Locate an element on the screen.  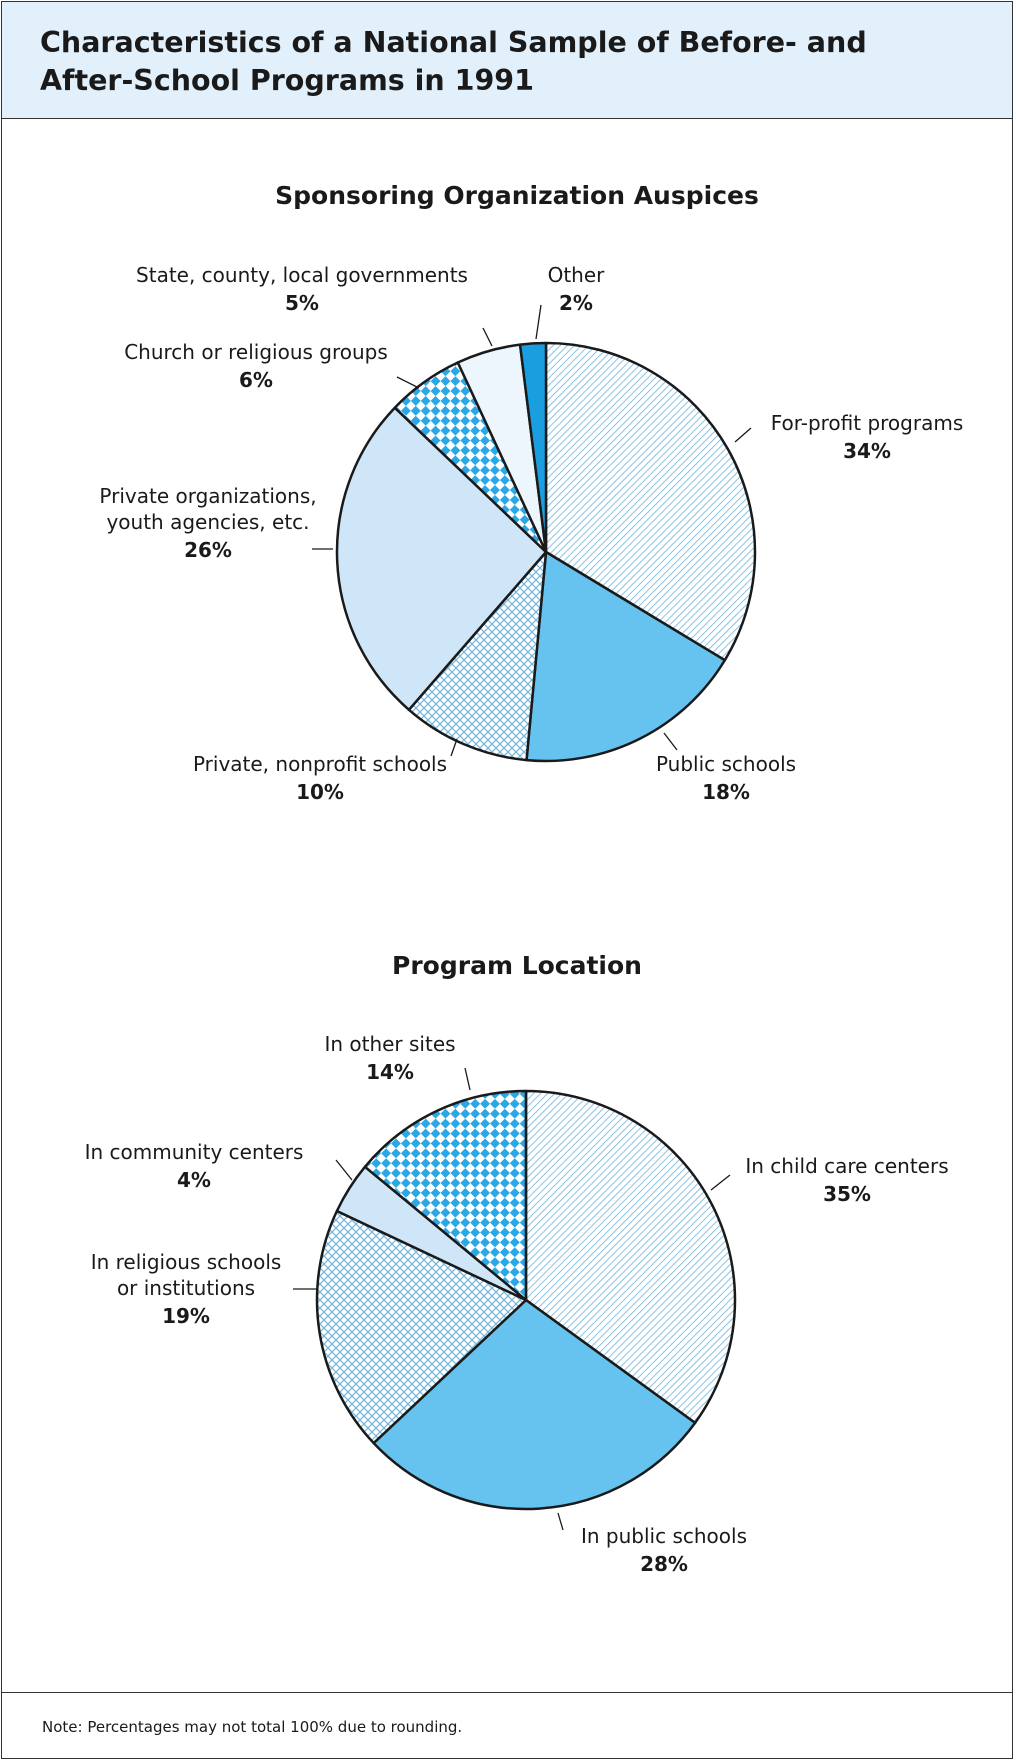
pie-chart-sponsoring is located at coordinates (546, 552).